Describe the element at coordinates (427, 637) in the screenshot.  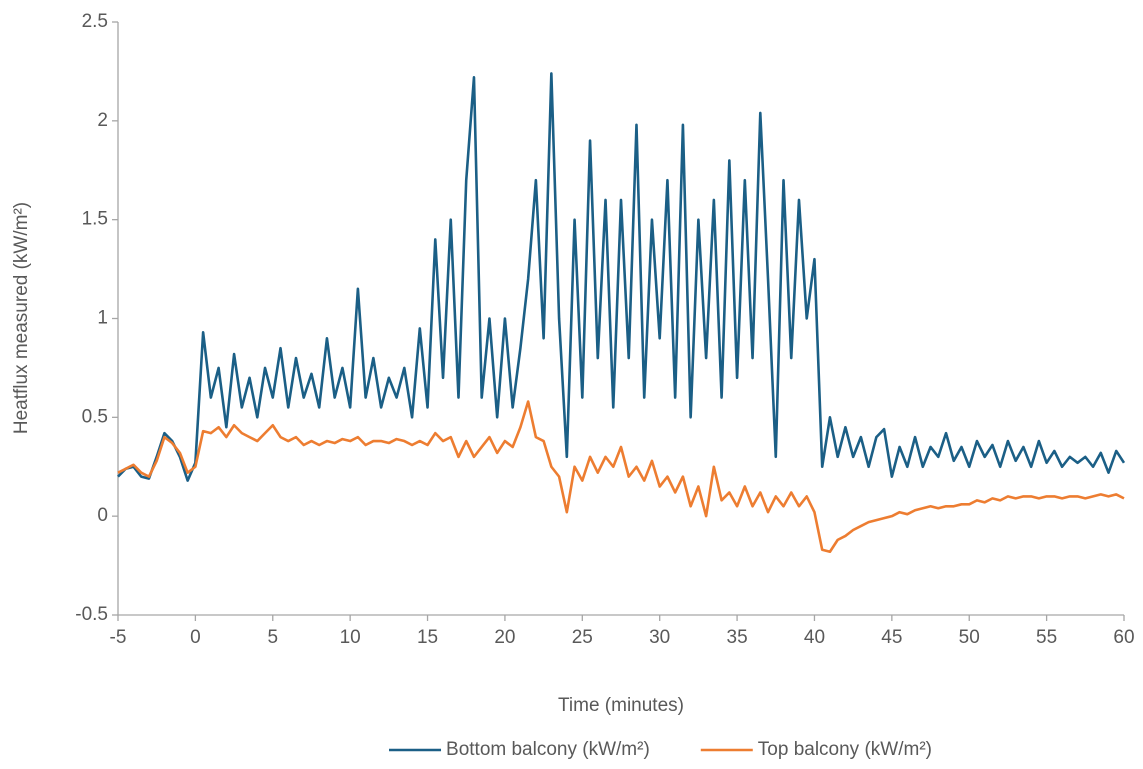
I see `x-tick-label: 15` at that location.